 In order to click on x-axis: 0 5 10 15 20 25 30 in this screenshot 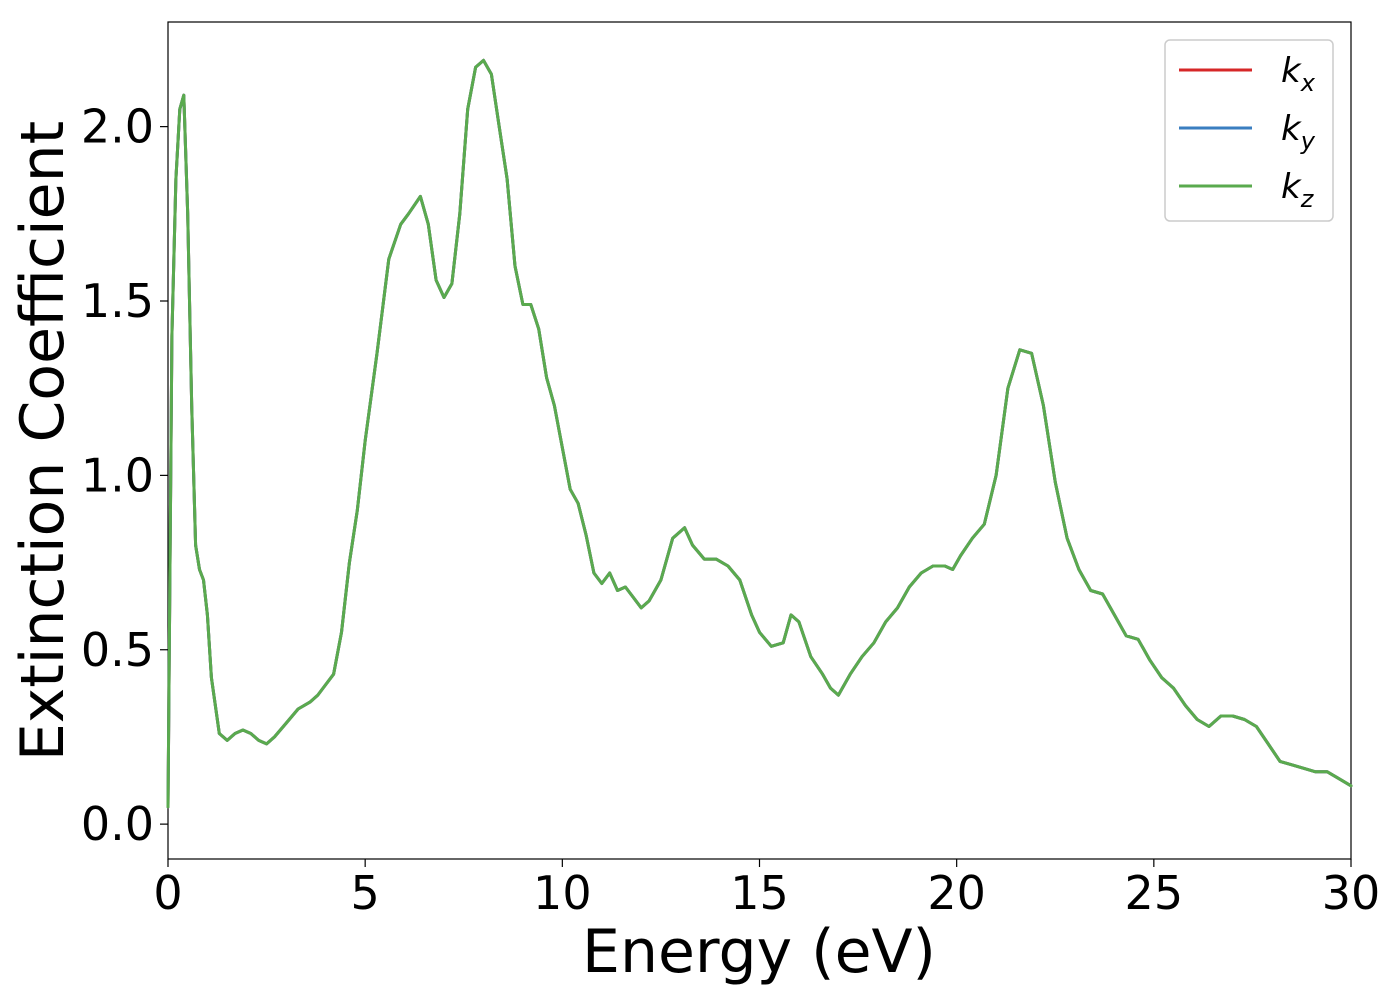, I will do `click(766, 889)`.